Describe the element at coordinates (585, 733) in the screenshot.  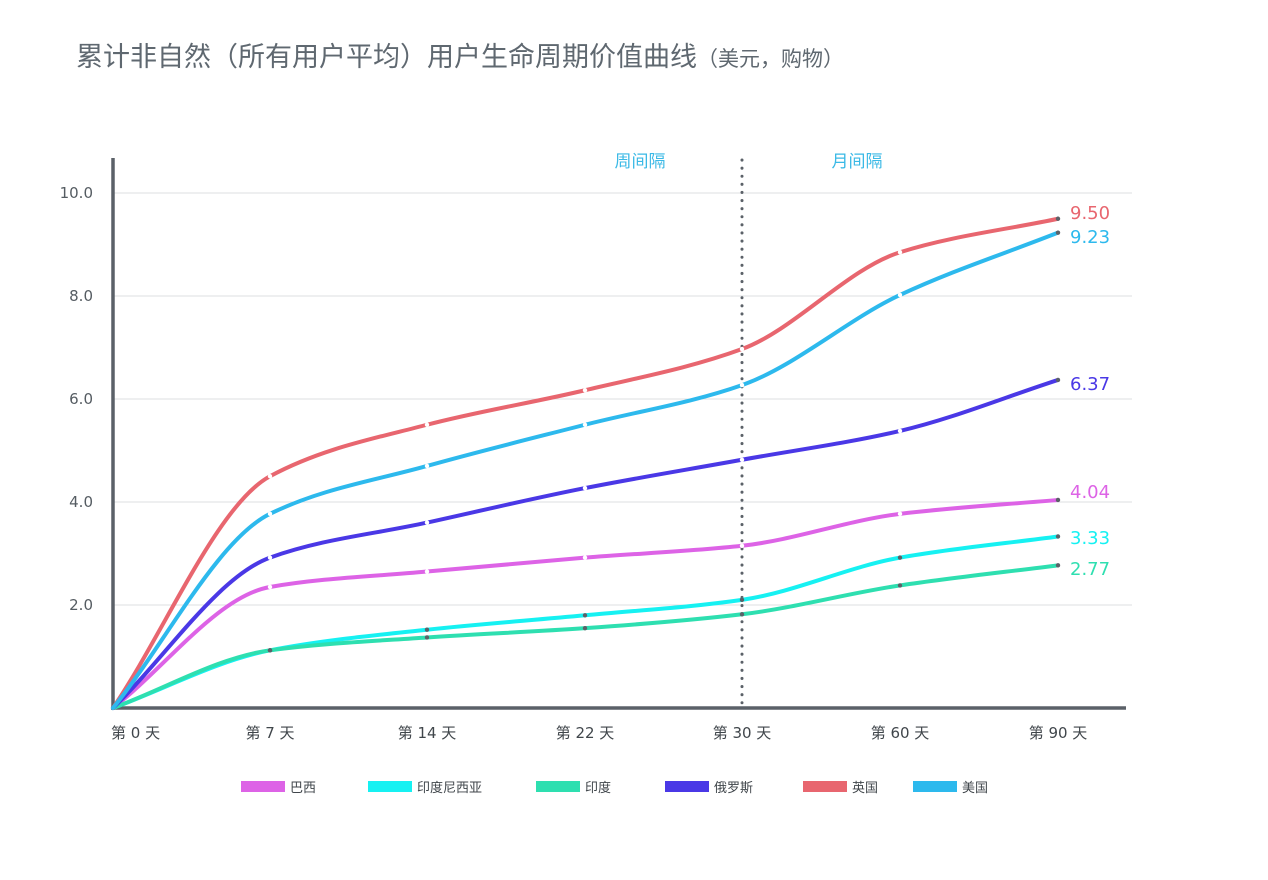
I see `x-tick-label-3: 第 22 天` at that location.